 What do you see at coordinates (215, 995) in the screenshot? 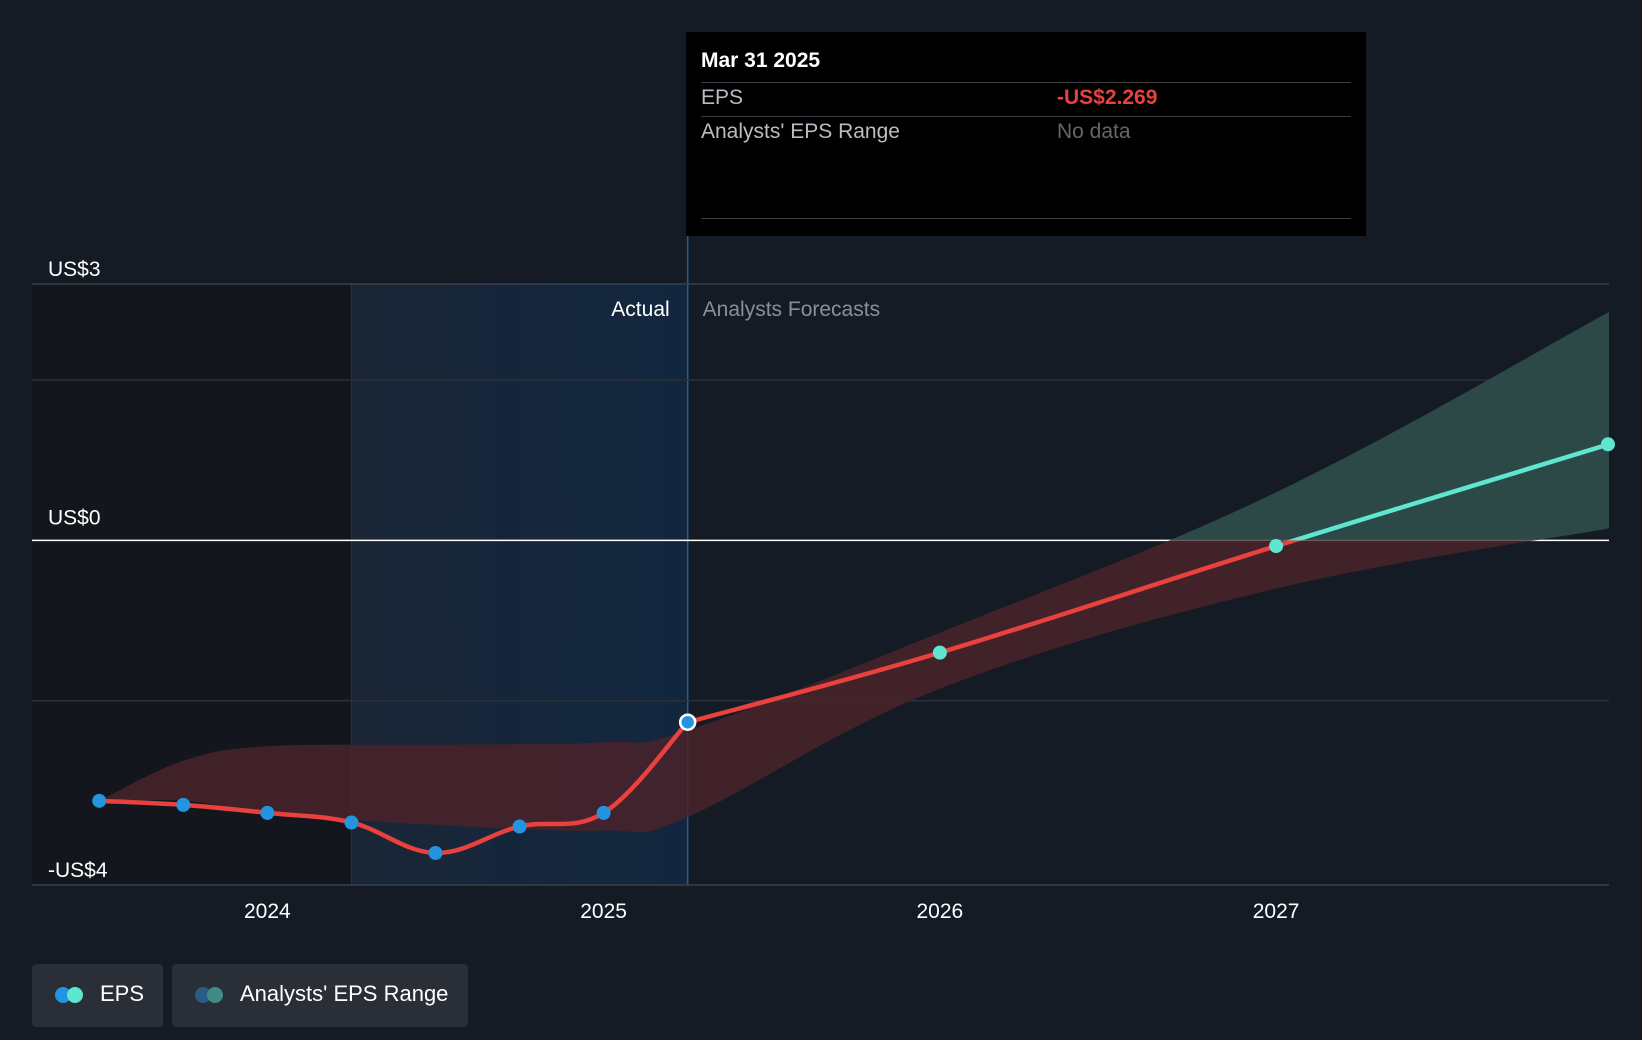
I see `legend-range-dot-forecast` at bounding box center [215, 995].